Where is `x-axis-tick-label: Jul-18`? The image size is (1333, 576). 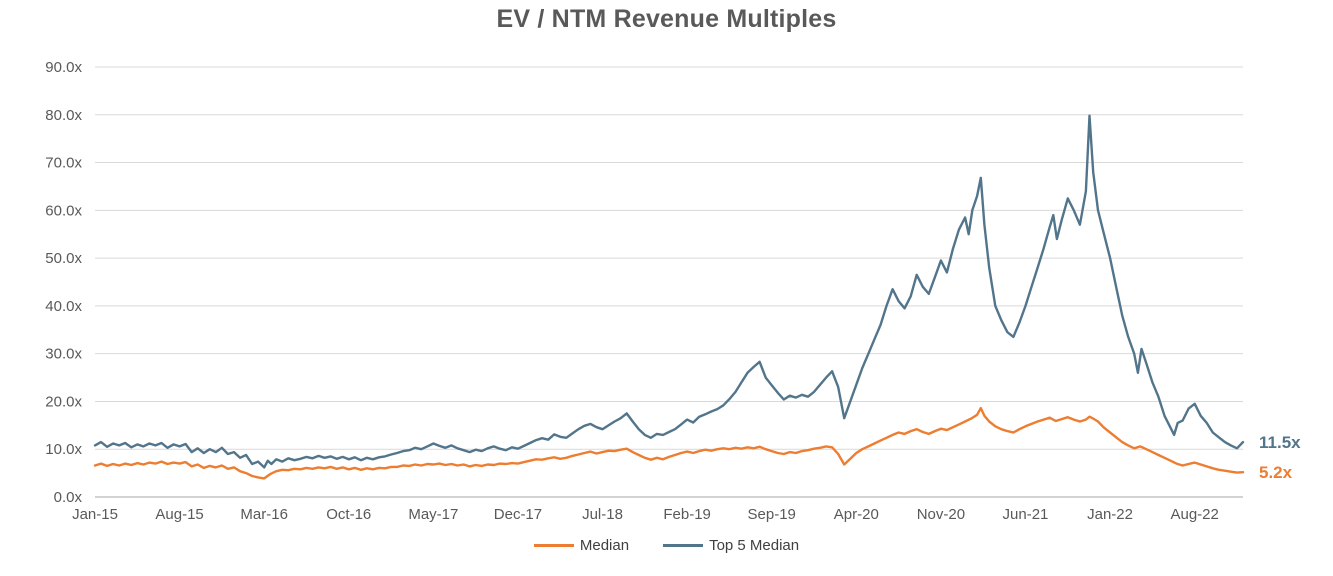
x-axis-tick-label: Jul-18 is located at coordinates (602, 514).